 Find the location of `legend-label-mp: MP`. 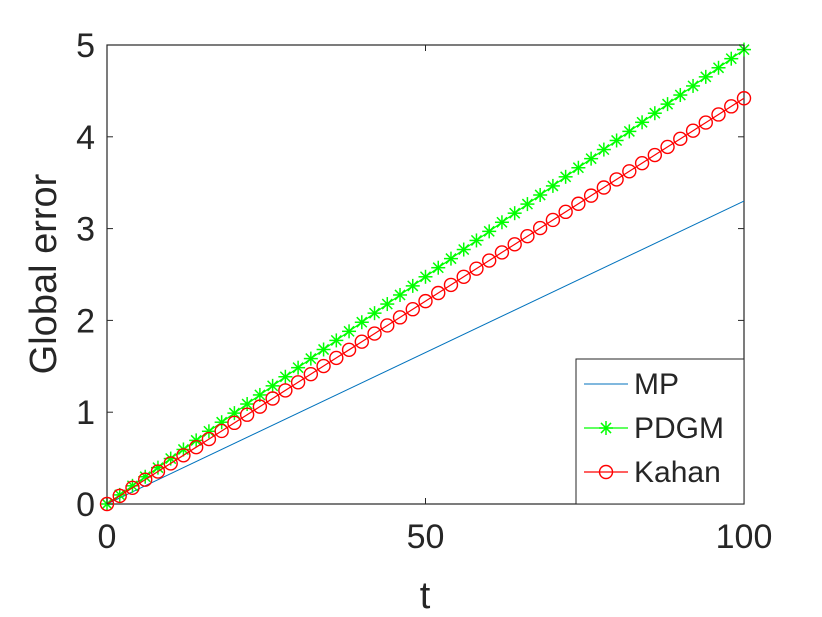

legend-label-mp: MP is located at coordinates (656, 384).